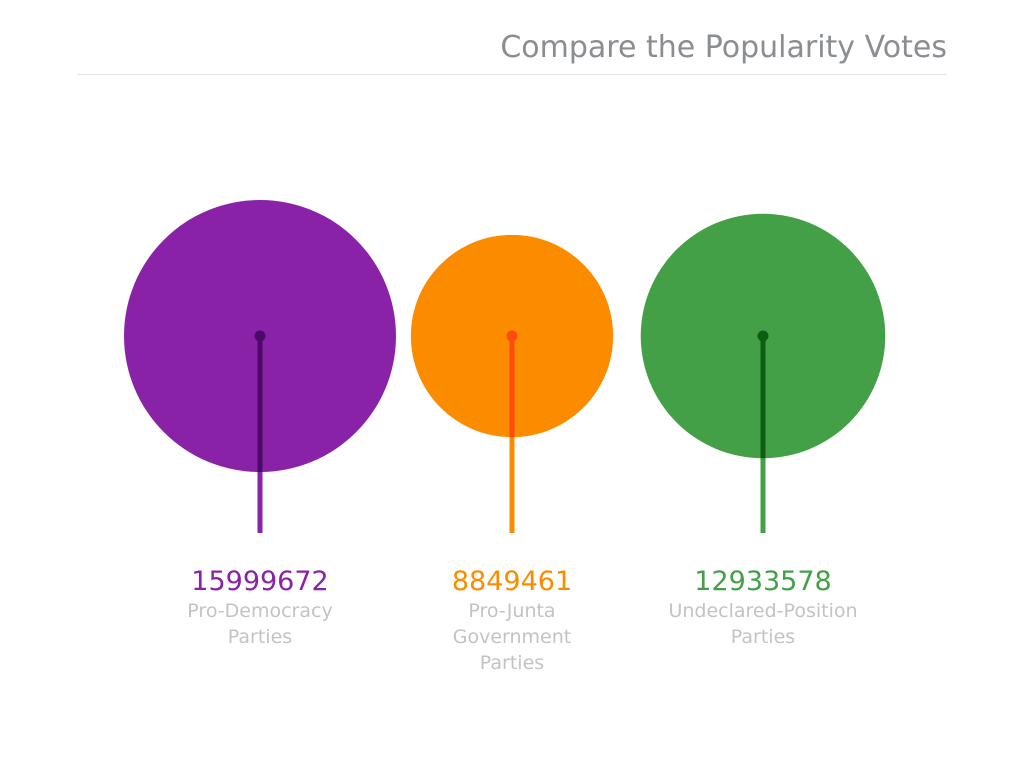  I want to click on category-label: Government, so click(512, 637).